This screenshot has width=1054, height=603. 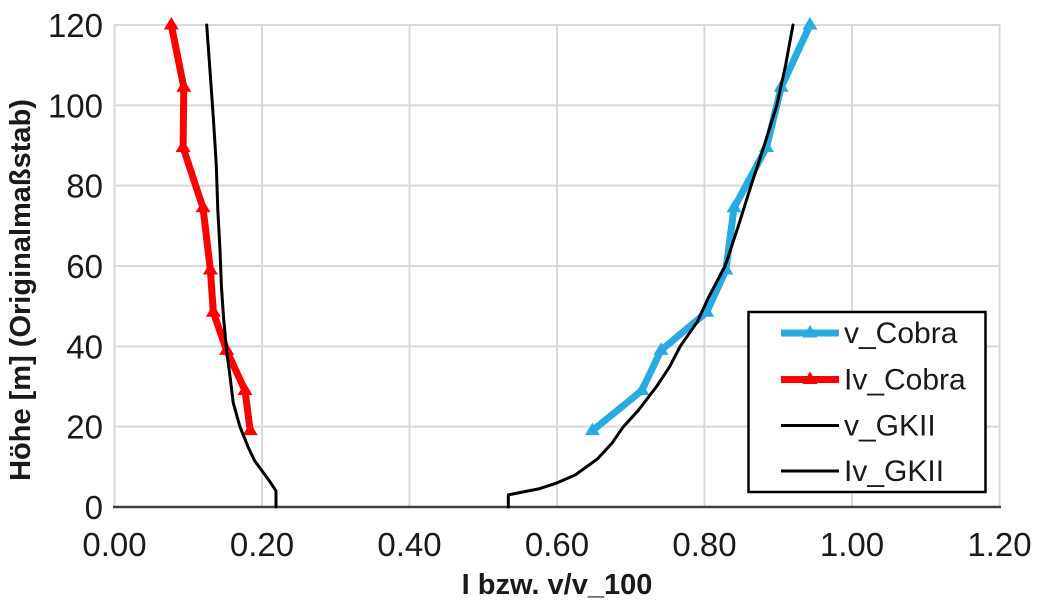 I want to click on x-tick-label: 0.80, so click(x=704, y=544).